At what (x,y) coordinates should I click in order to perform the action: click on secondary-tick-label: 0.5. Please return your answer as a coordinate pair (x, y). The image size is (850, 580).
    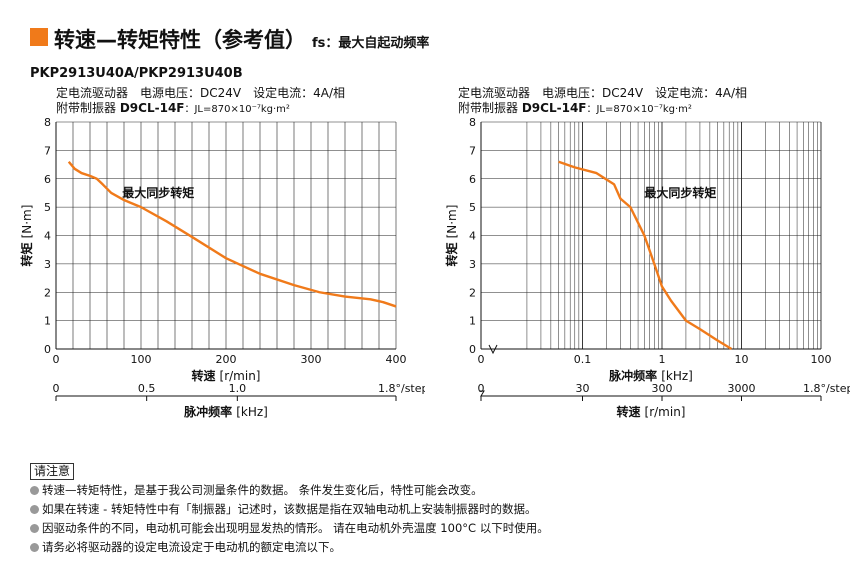
    Looking at the image, I should click on (147, 388).